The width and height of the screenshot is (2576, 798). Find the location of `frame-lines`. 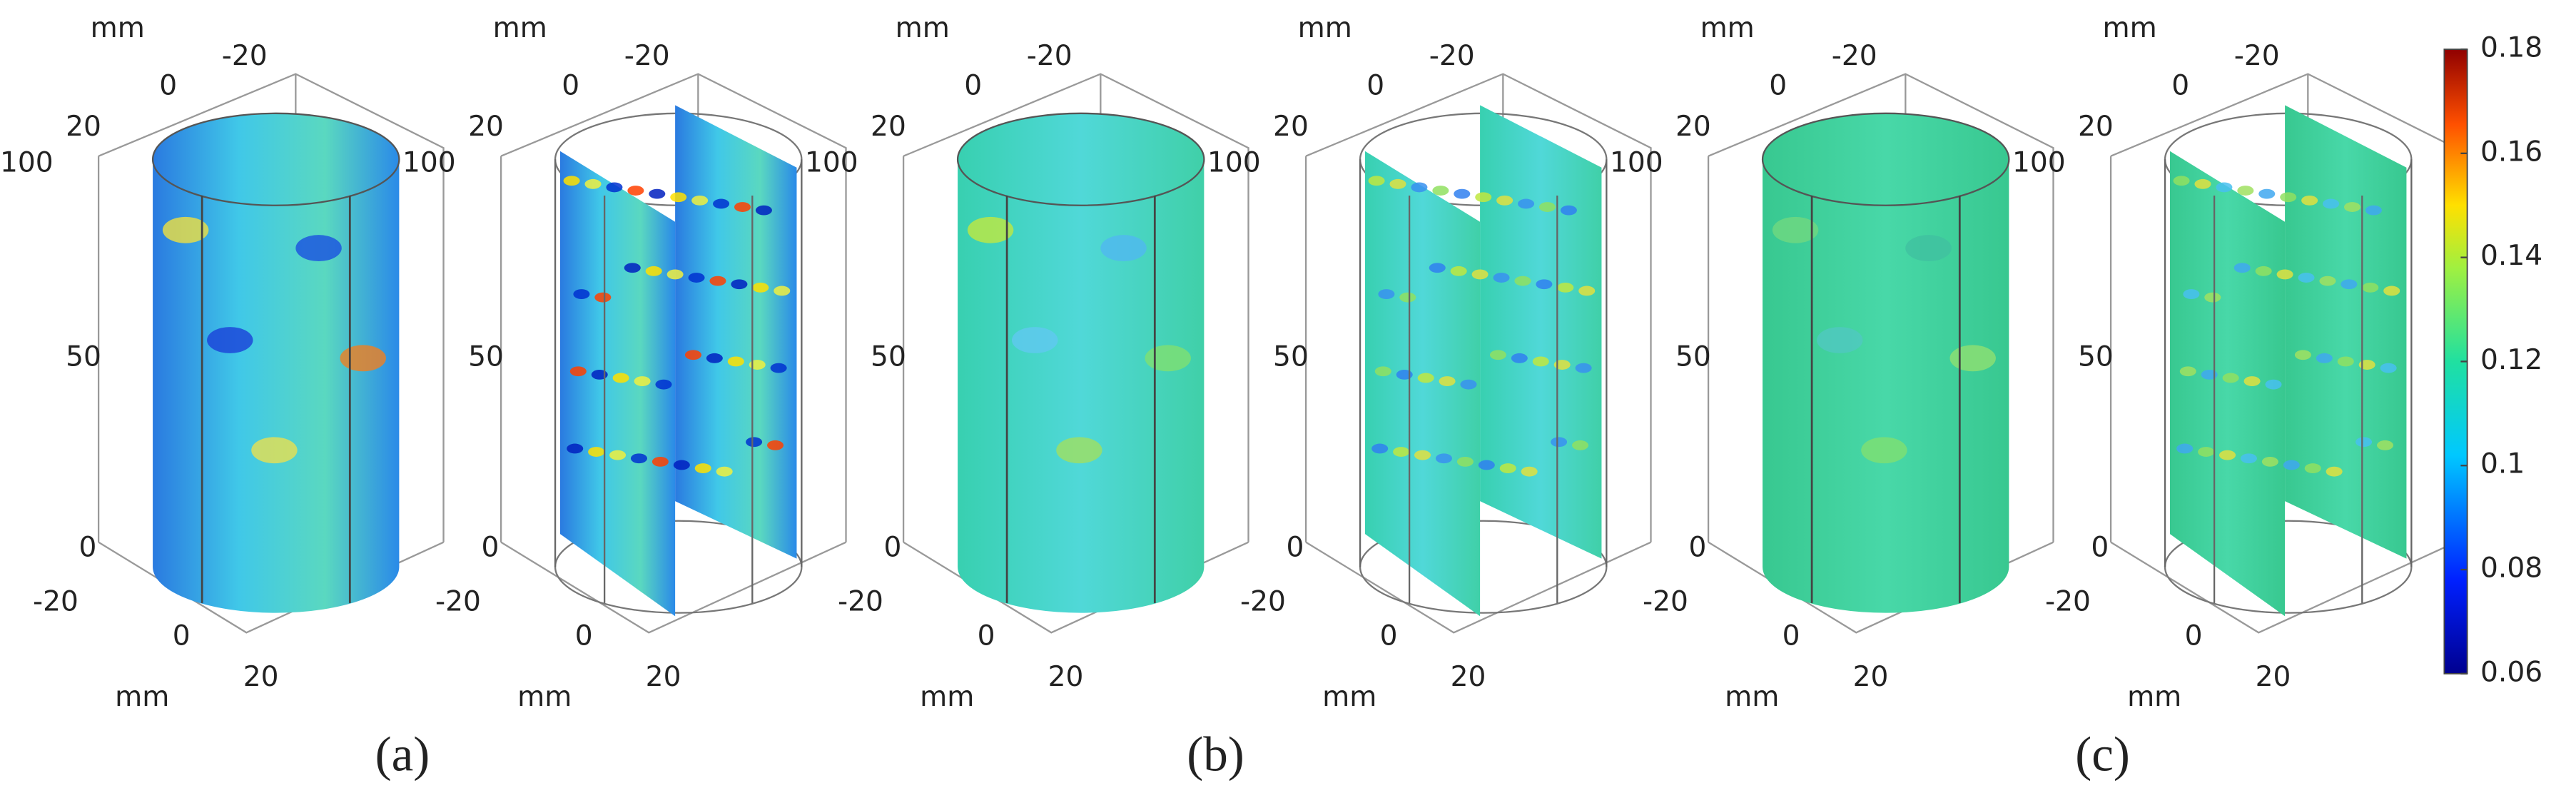

frame-lines is located at coordinates (1483, 381).